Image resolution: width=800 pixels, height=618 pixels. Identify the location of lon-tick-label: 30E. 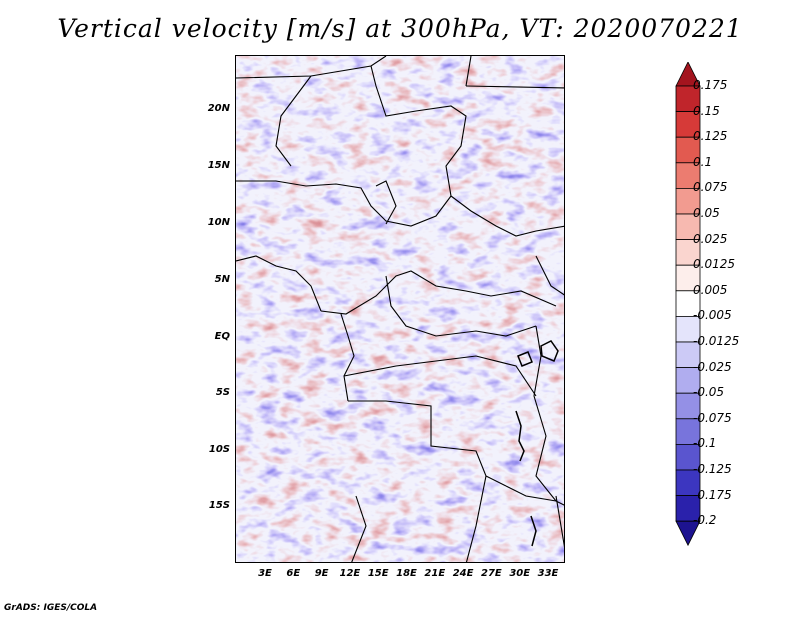
(520, 573).